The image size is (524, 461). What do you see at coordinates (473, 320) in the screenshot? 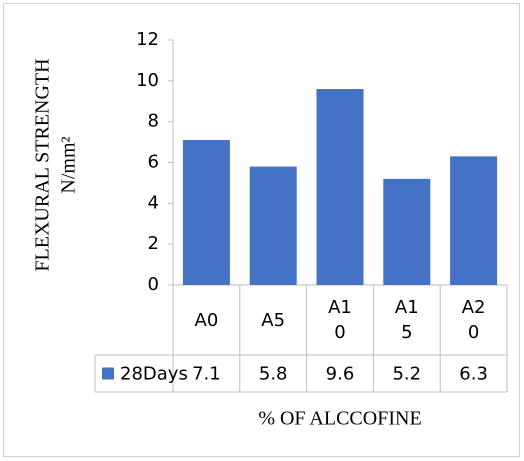
I see `x-tick-label: A20` at bounding box center [473, 320].